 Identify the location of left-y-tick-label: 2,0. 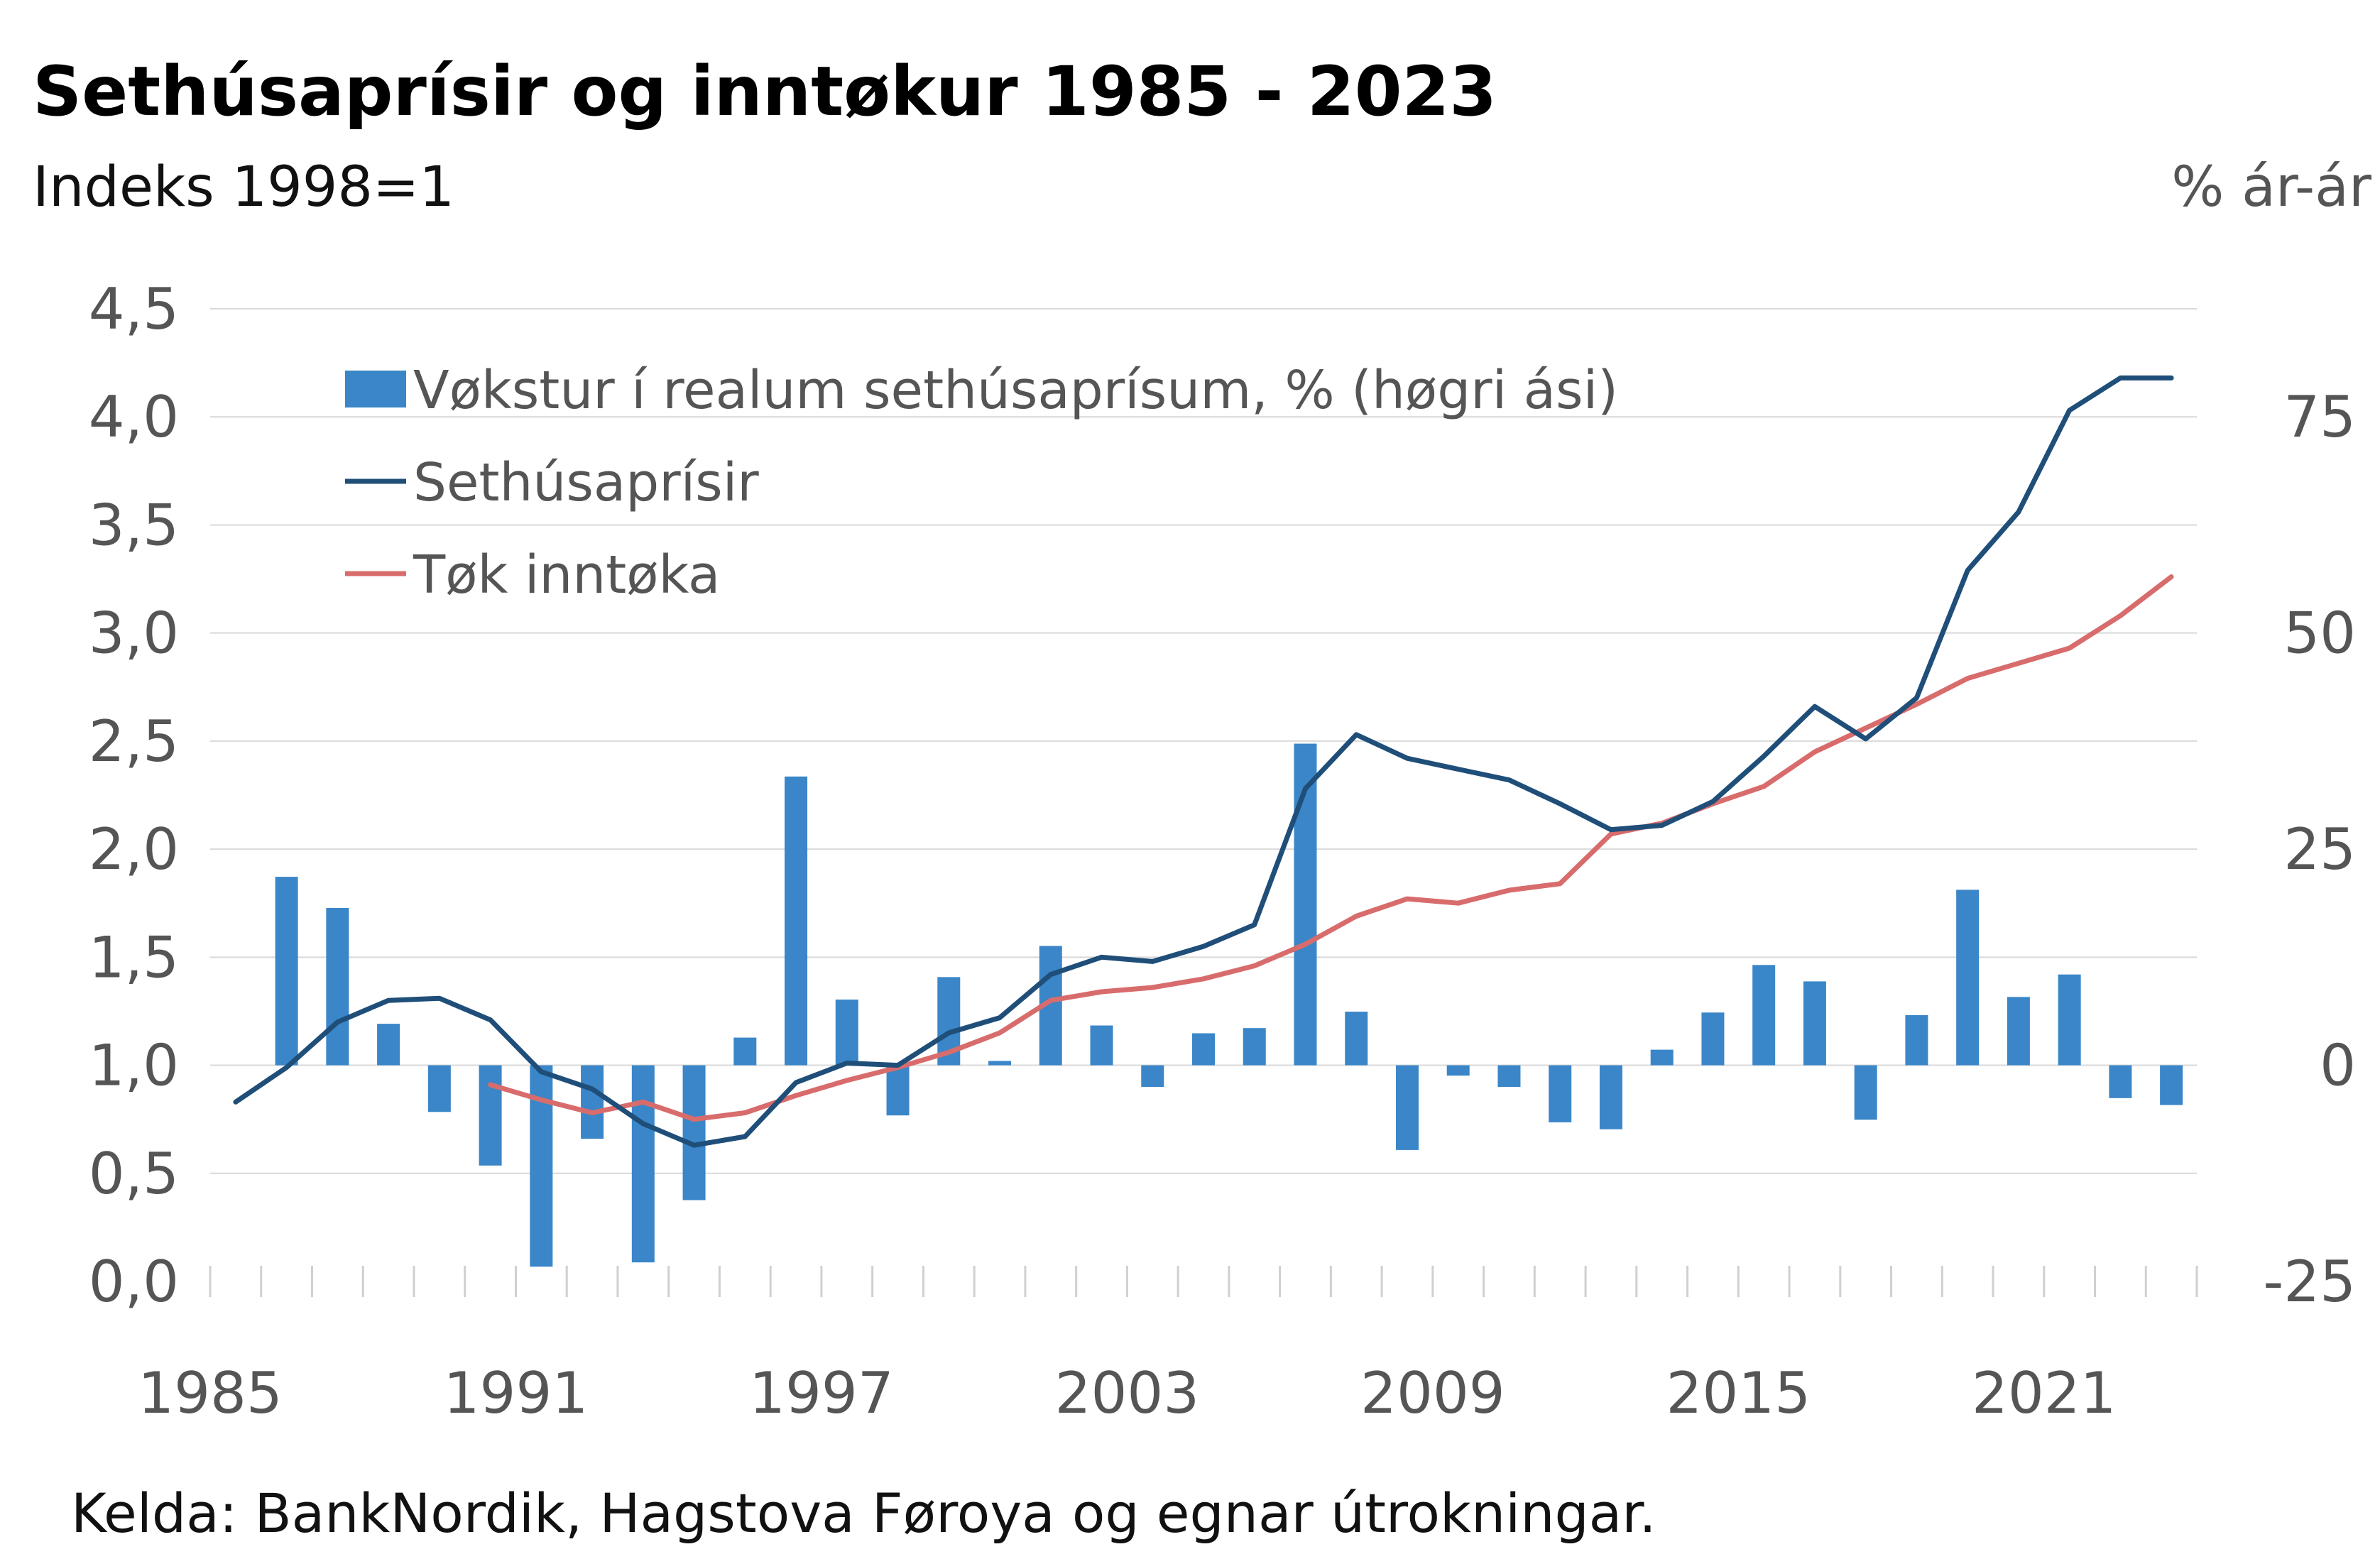
(134, 849).